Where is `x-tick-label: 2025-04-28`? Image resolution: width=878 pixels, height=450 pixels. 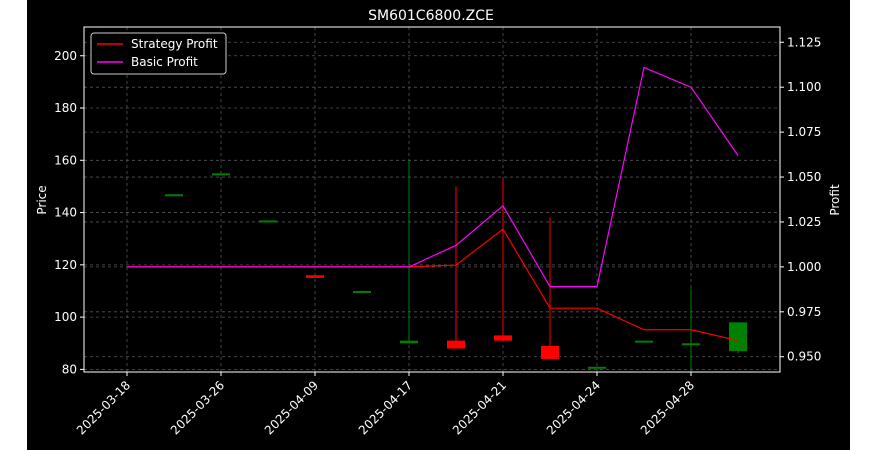 x-tick-label: 2025-04-28 is located at coordinates (667, 407).